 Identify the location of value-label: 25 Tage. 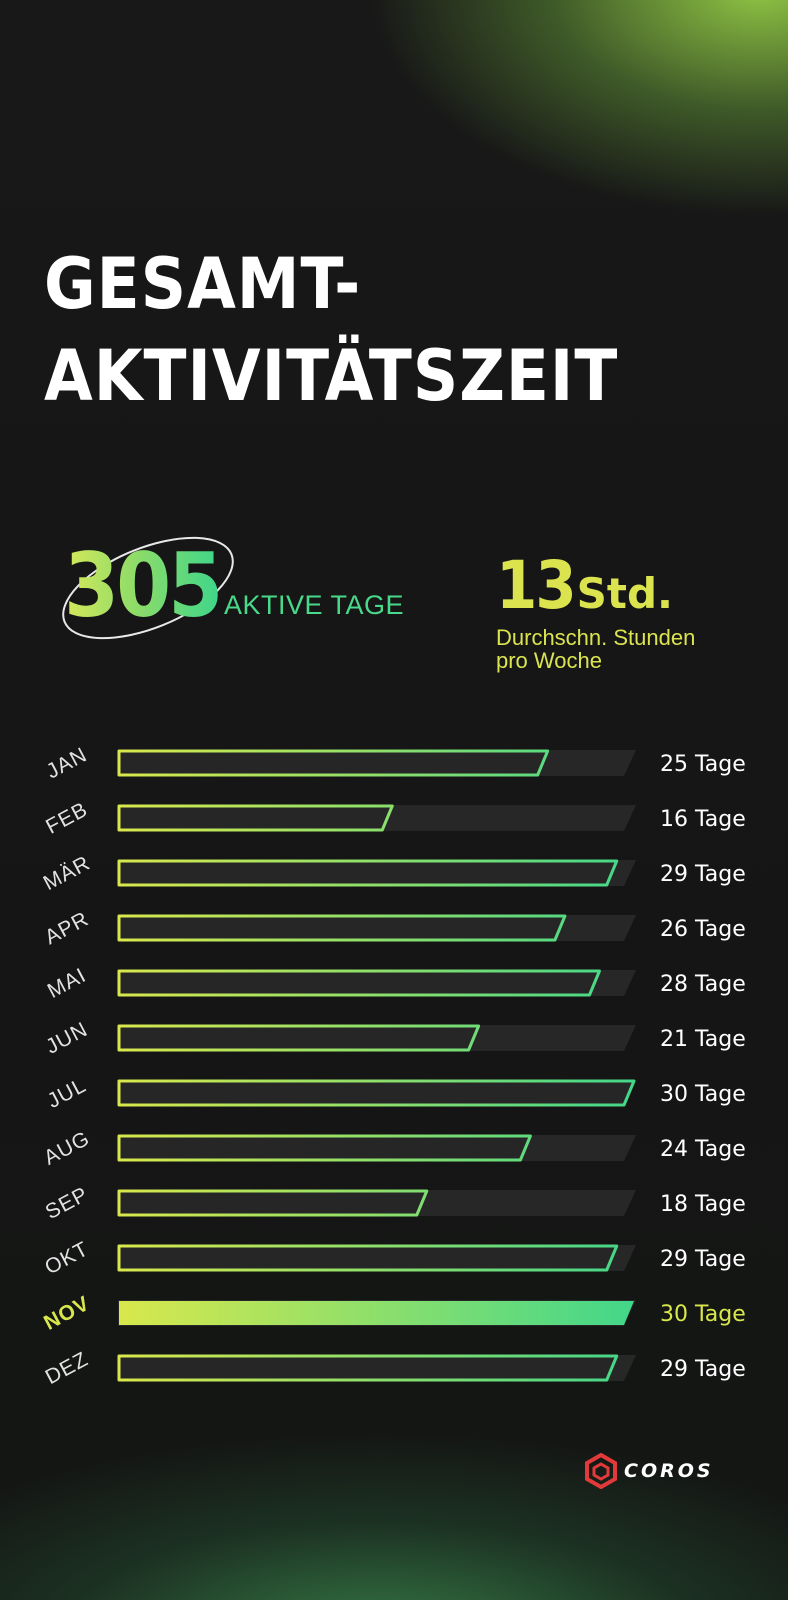
(703, 764).